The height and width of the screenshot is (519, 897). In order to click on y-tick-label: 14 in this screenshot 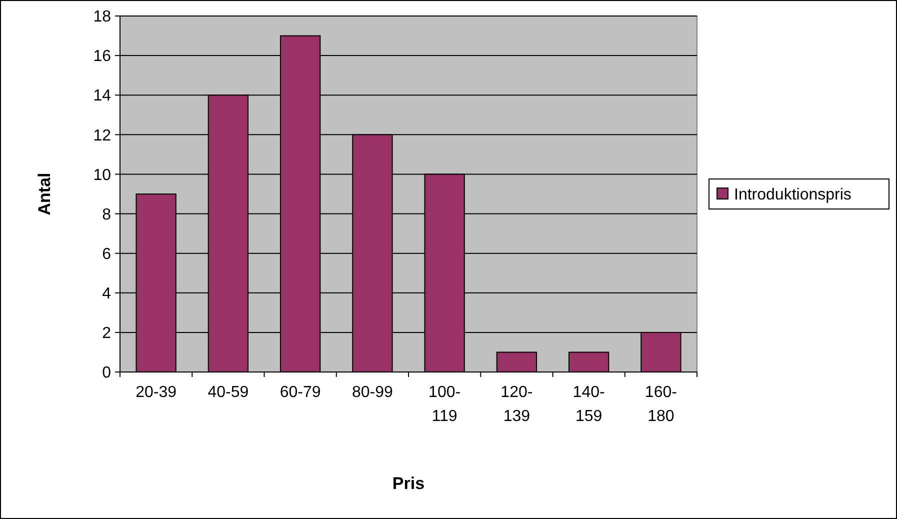, I will do `click(102, 96)`.